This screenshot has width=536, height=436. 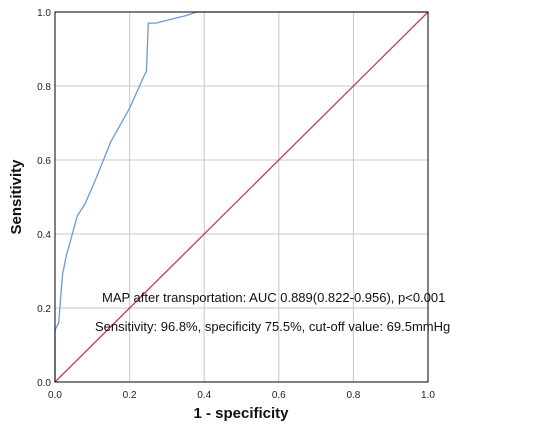 What do you see at coordinates (44, 383) in the screenshot?
I see `y-tick-label: 0.0` at bounding box center [44, 383].